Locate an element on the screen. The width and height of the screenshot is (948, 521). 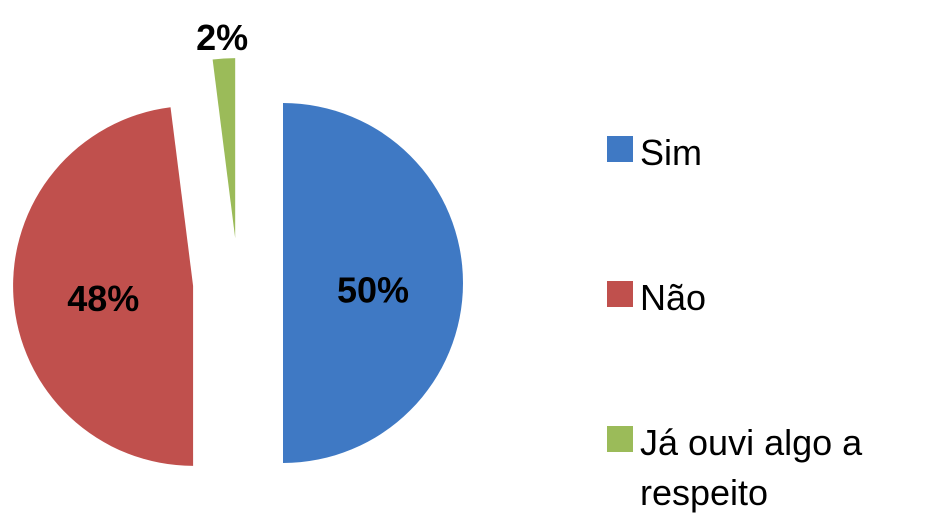
data-label: 50% is located at coordinates (373, 290).